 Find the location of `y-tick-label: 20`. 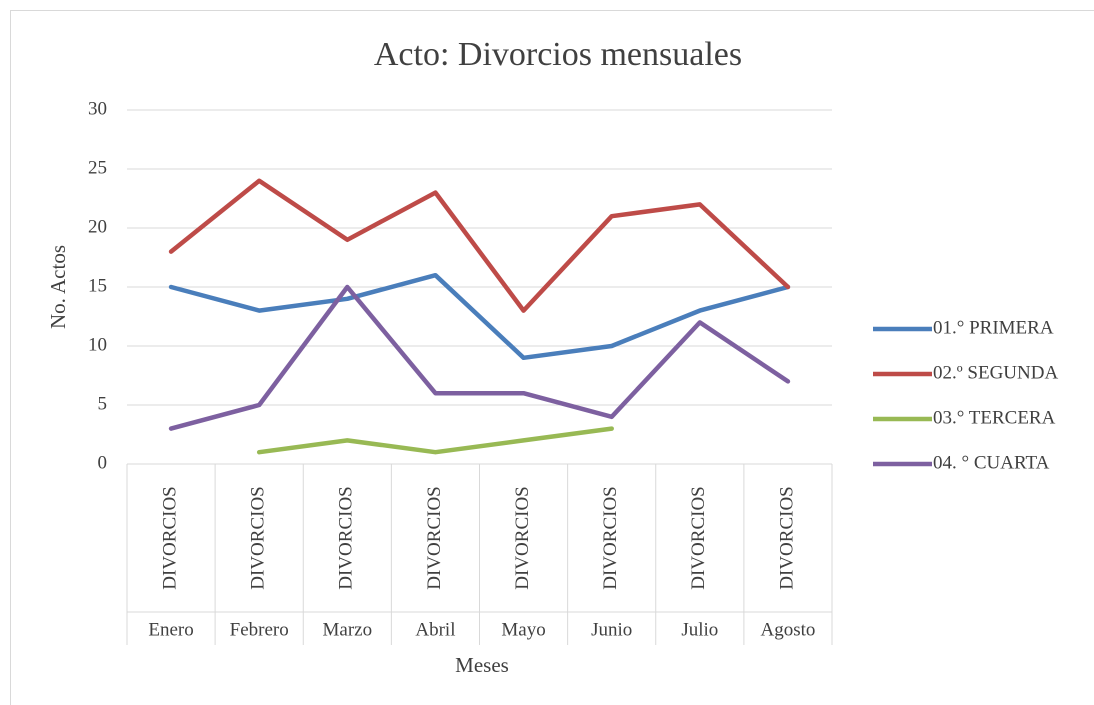

y-tick-label: 20 is located at coordinates (97, 226).